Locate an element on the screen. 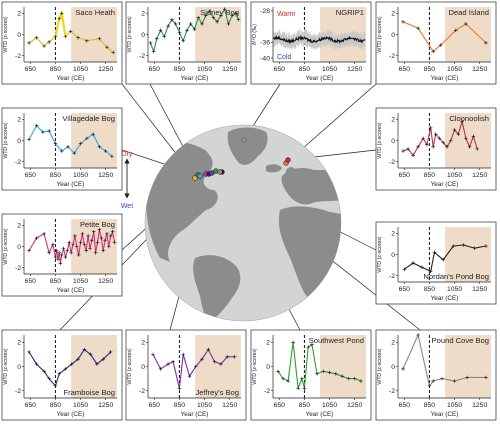  site-marker-poundcove is located at coordinates (220, 172).